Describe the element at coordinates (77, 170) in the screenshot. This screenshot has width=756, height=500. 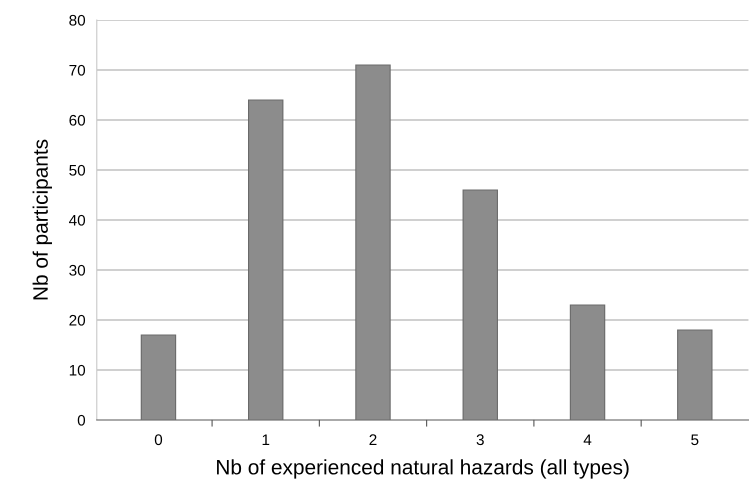
I see `y-tick-label: 50` at that location.